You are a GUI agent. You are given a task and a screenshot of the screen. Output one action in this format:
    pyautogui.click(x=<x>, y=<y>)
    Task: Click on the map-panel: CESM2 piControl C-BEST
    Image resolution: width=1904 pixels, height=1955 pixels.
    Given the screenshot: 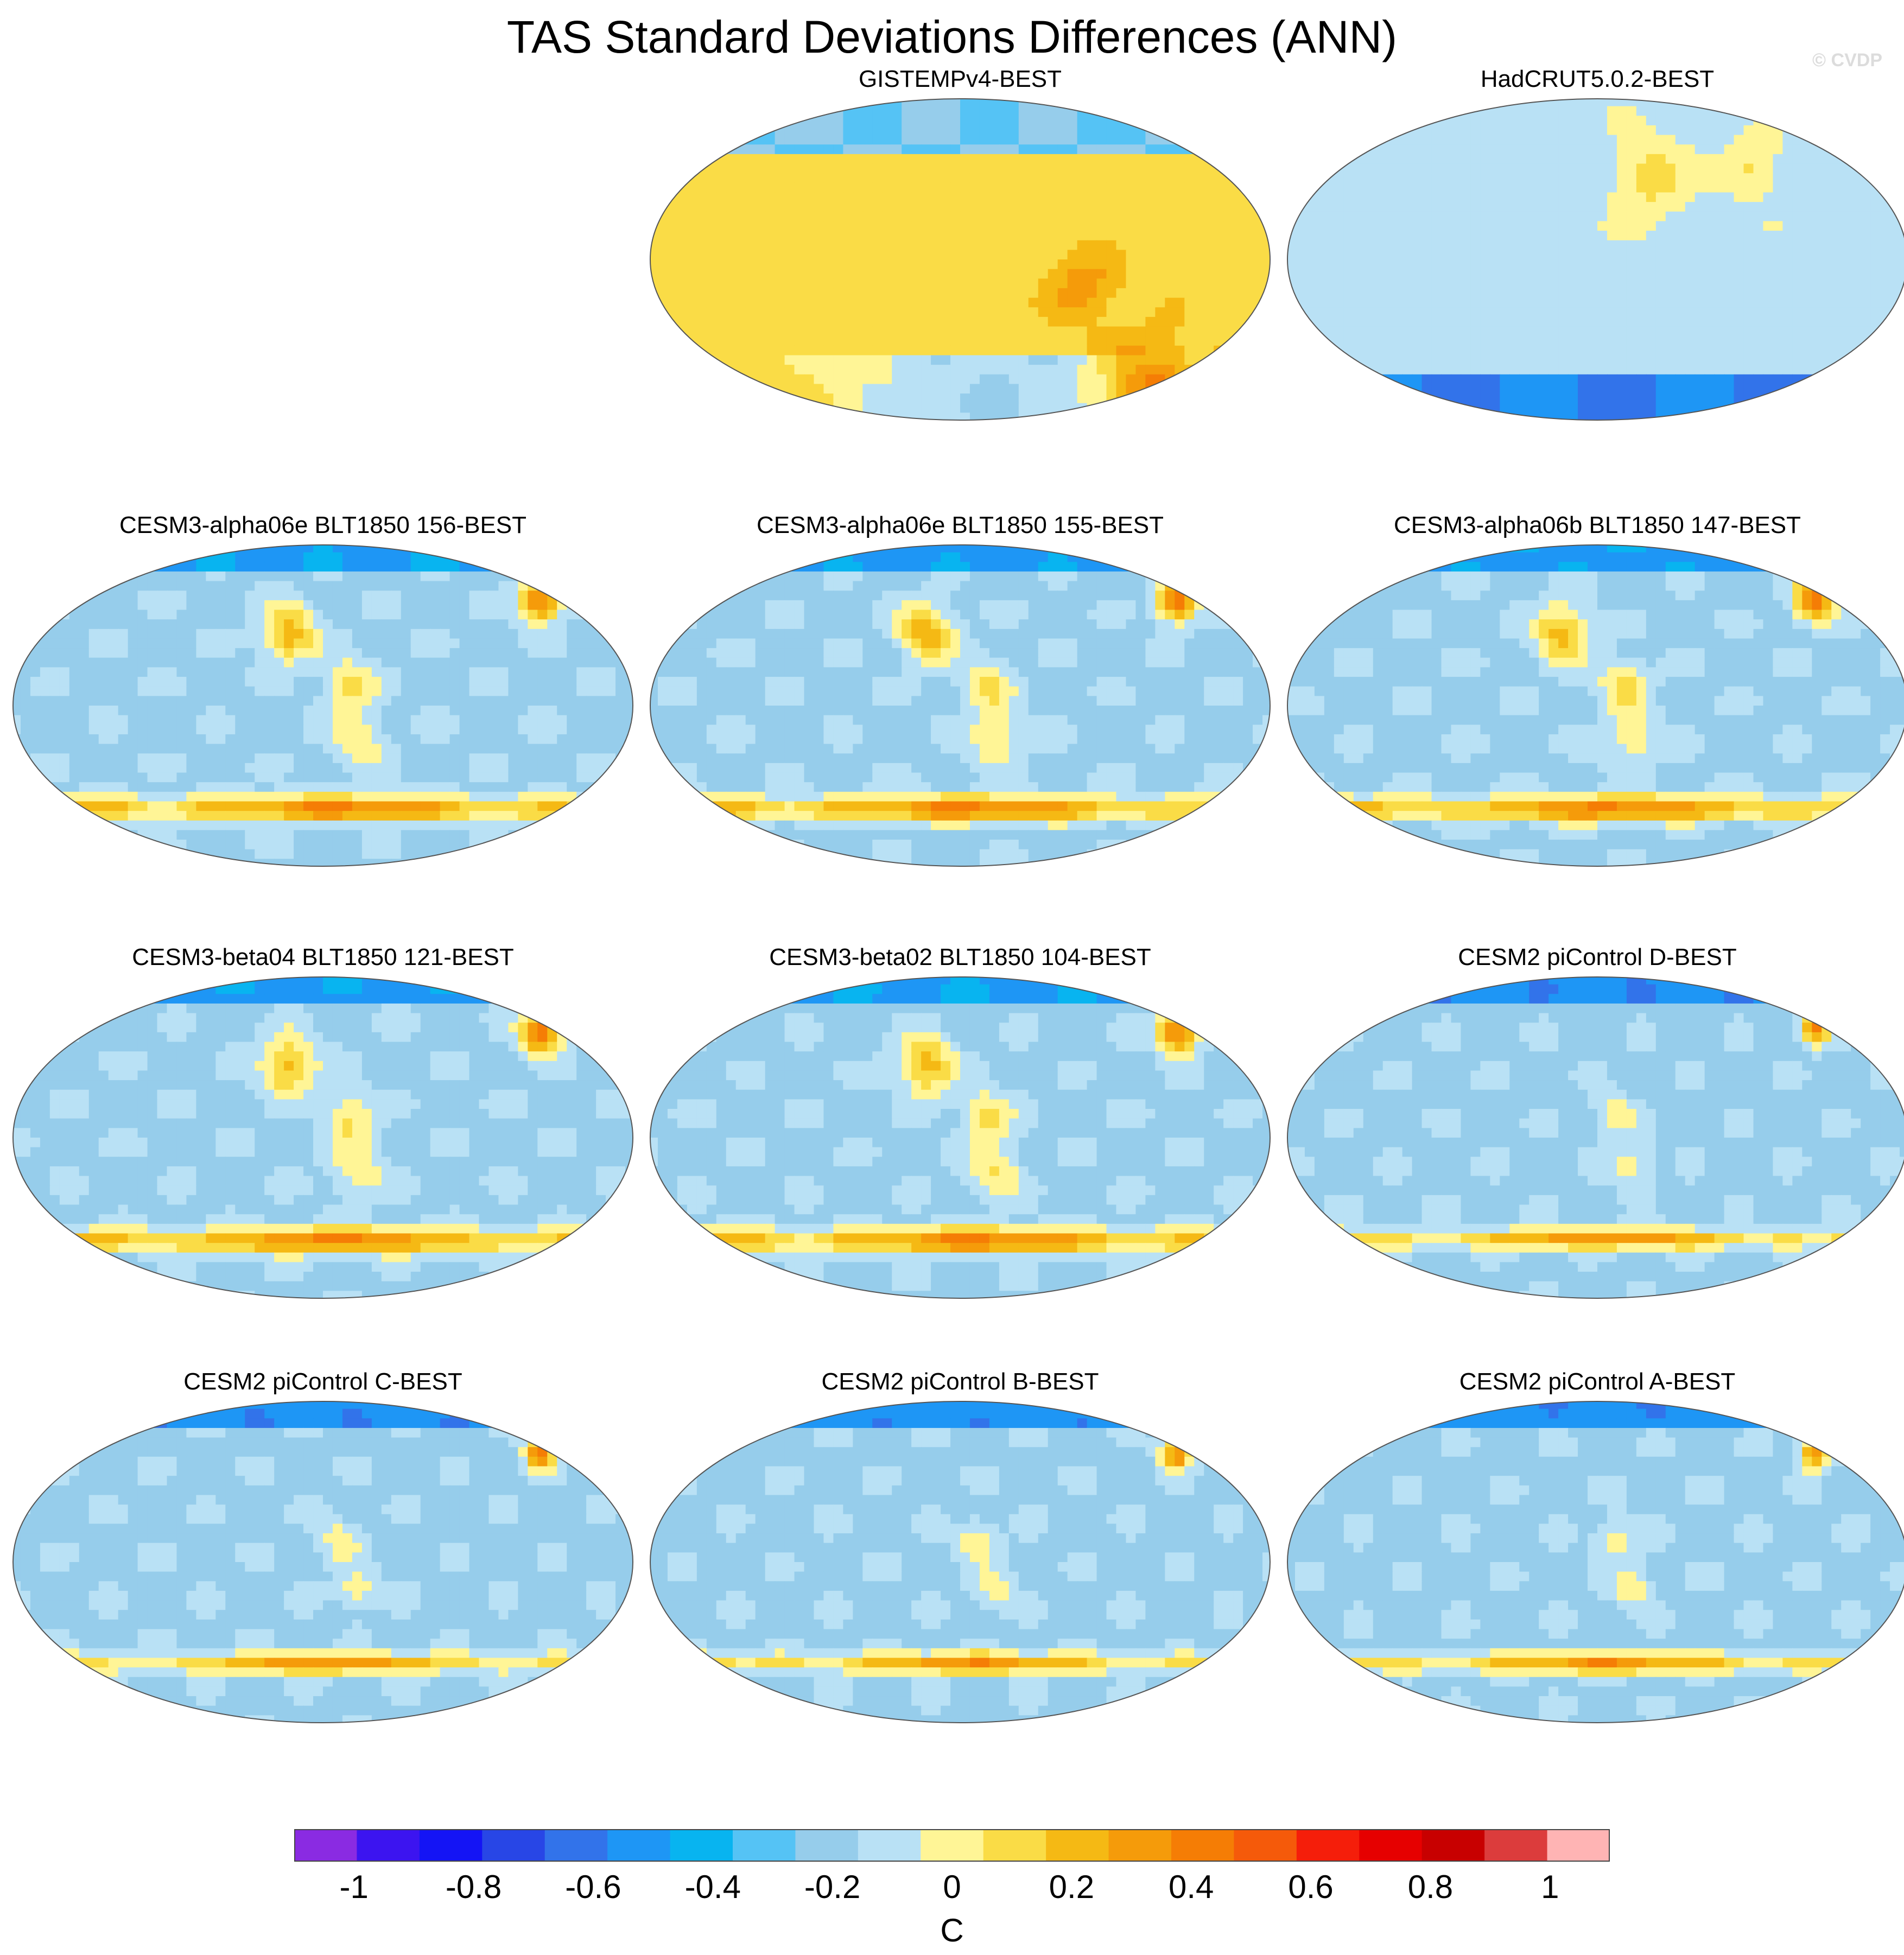 What is the action you would take?
    pyautogui.click(x=323, y=1547)
    